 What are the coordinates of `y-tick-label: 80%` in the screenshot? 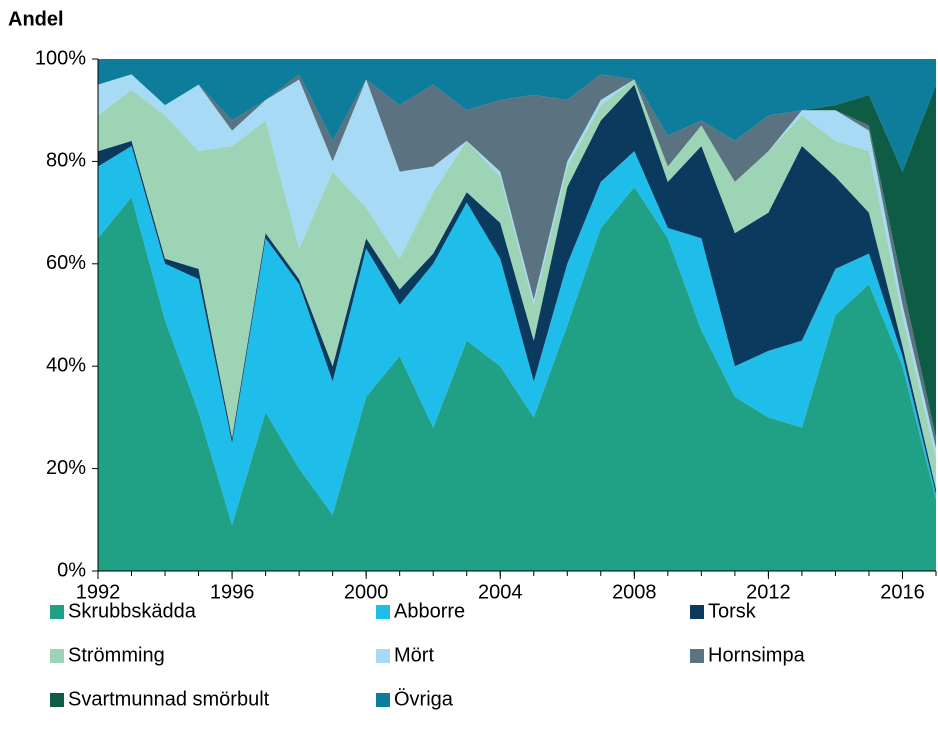 It's located at (66, 161).